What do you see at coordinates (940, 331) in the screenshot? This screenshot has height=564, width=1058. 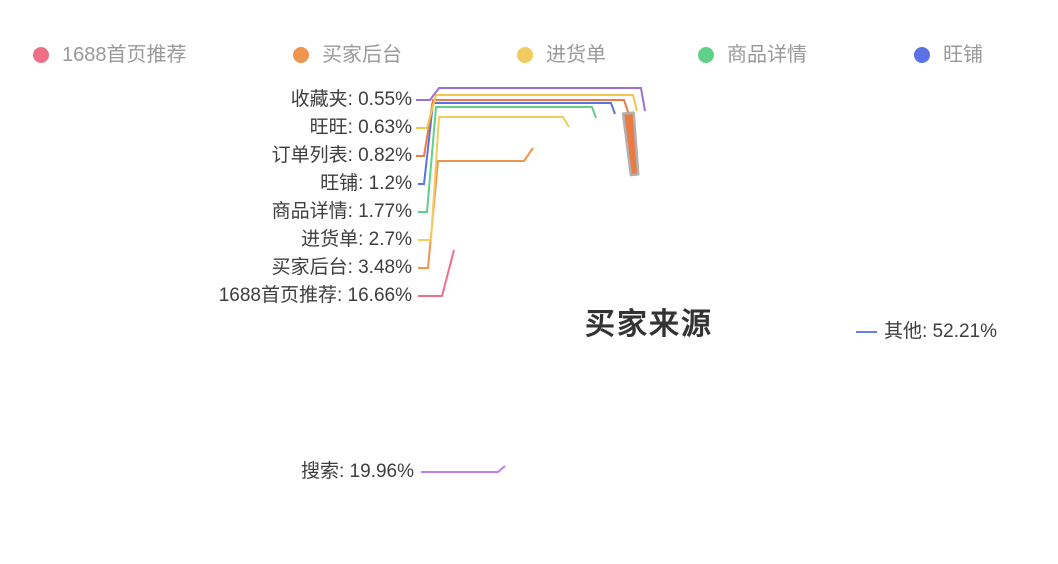 I see `pie-label-other: 其他: 52.21%` at bounding box center [940, 331].